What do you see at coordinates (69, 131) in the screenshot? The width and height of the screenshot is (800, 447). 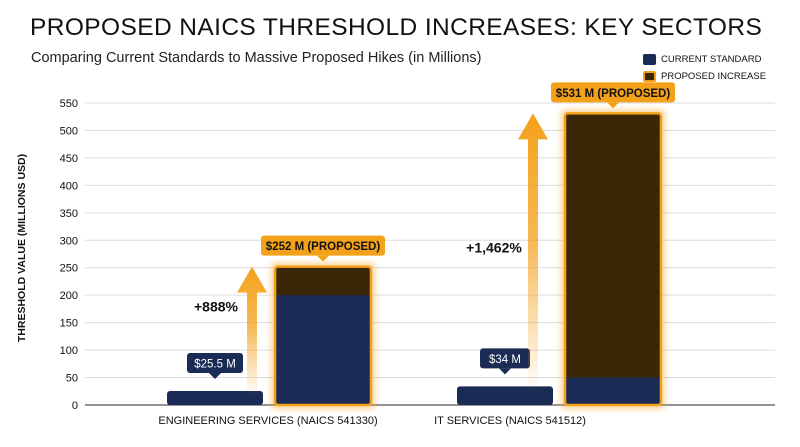 I see `y-tick-label-500: 500` at bounding box center [69, 131].